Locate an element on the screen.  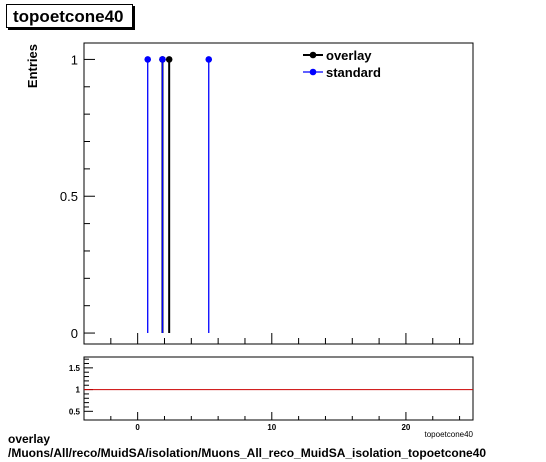
ratio-x-tick-label: 0 is located at coordinates (137, 427).